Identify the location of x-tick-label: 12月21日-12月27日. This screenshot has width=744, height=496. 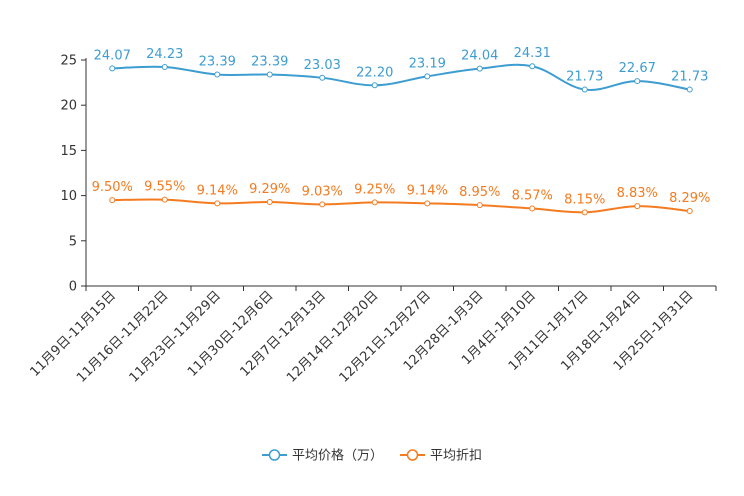
(385, 336).